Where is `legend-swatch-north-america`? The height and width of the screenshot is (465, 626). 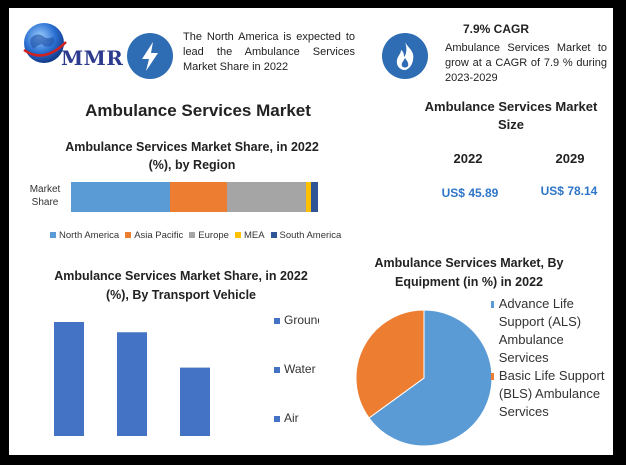
legend-swatch-north-america is located at coordinates (53, 235).